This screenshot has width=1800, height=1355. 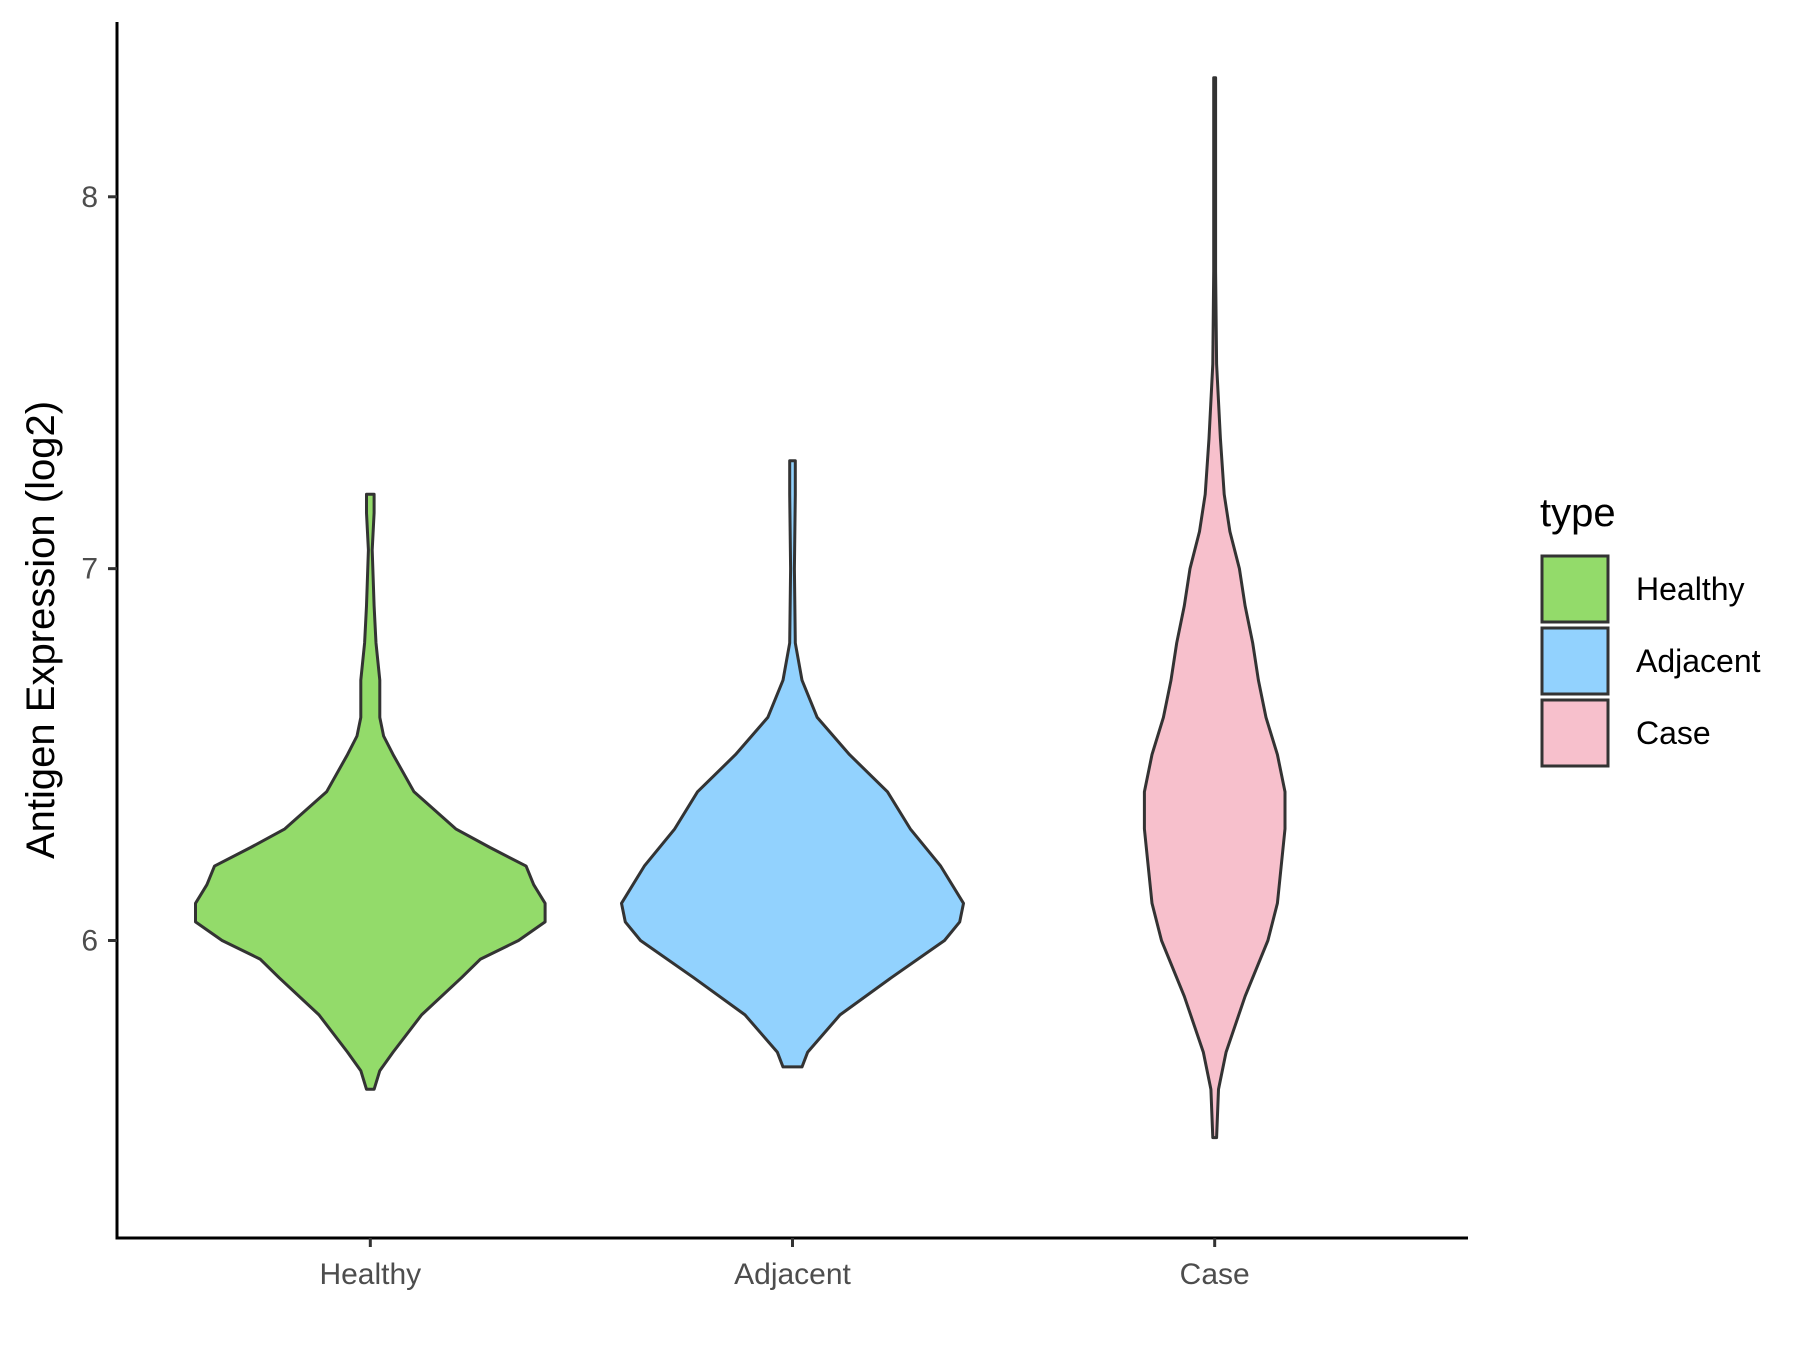 I want to click on y-axis-title: Antigen Expression (log2), so click(x=41, y=630).